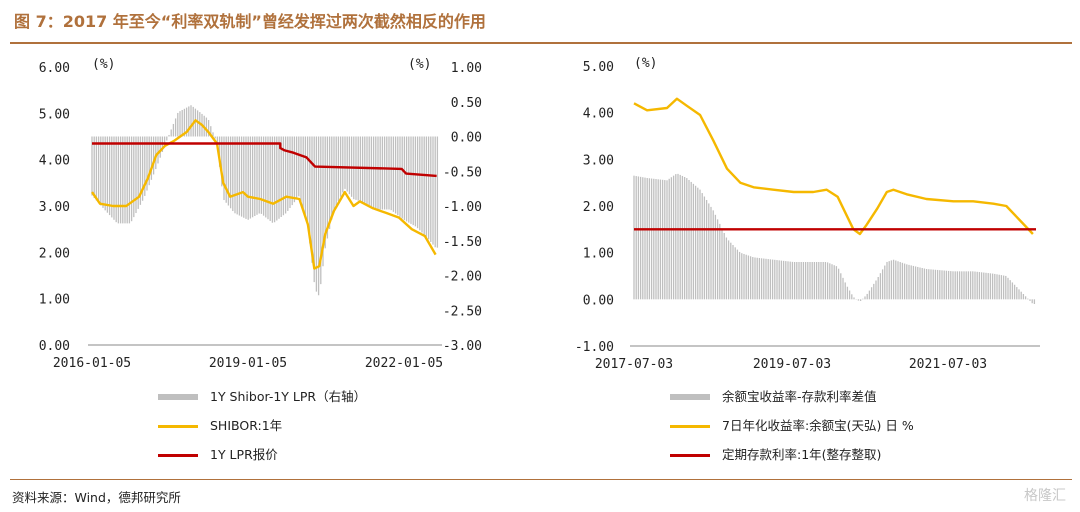 This screenshot has width=1080, height=512. I want to click on x-tick-label: 2022-01-05, so click(404, 363).